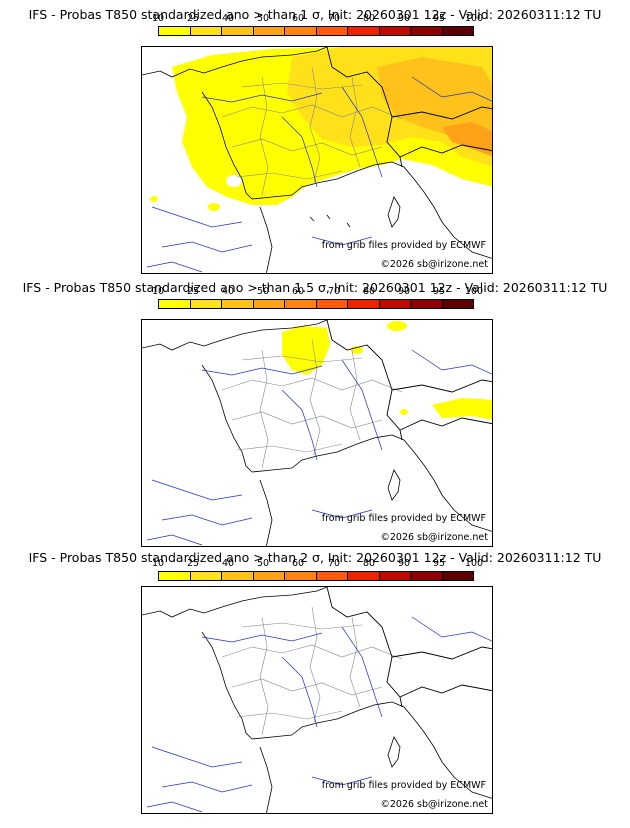 The image size is (630, 828). I want to click on prob-area-gap, so click(234, 181).